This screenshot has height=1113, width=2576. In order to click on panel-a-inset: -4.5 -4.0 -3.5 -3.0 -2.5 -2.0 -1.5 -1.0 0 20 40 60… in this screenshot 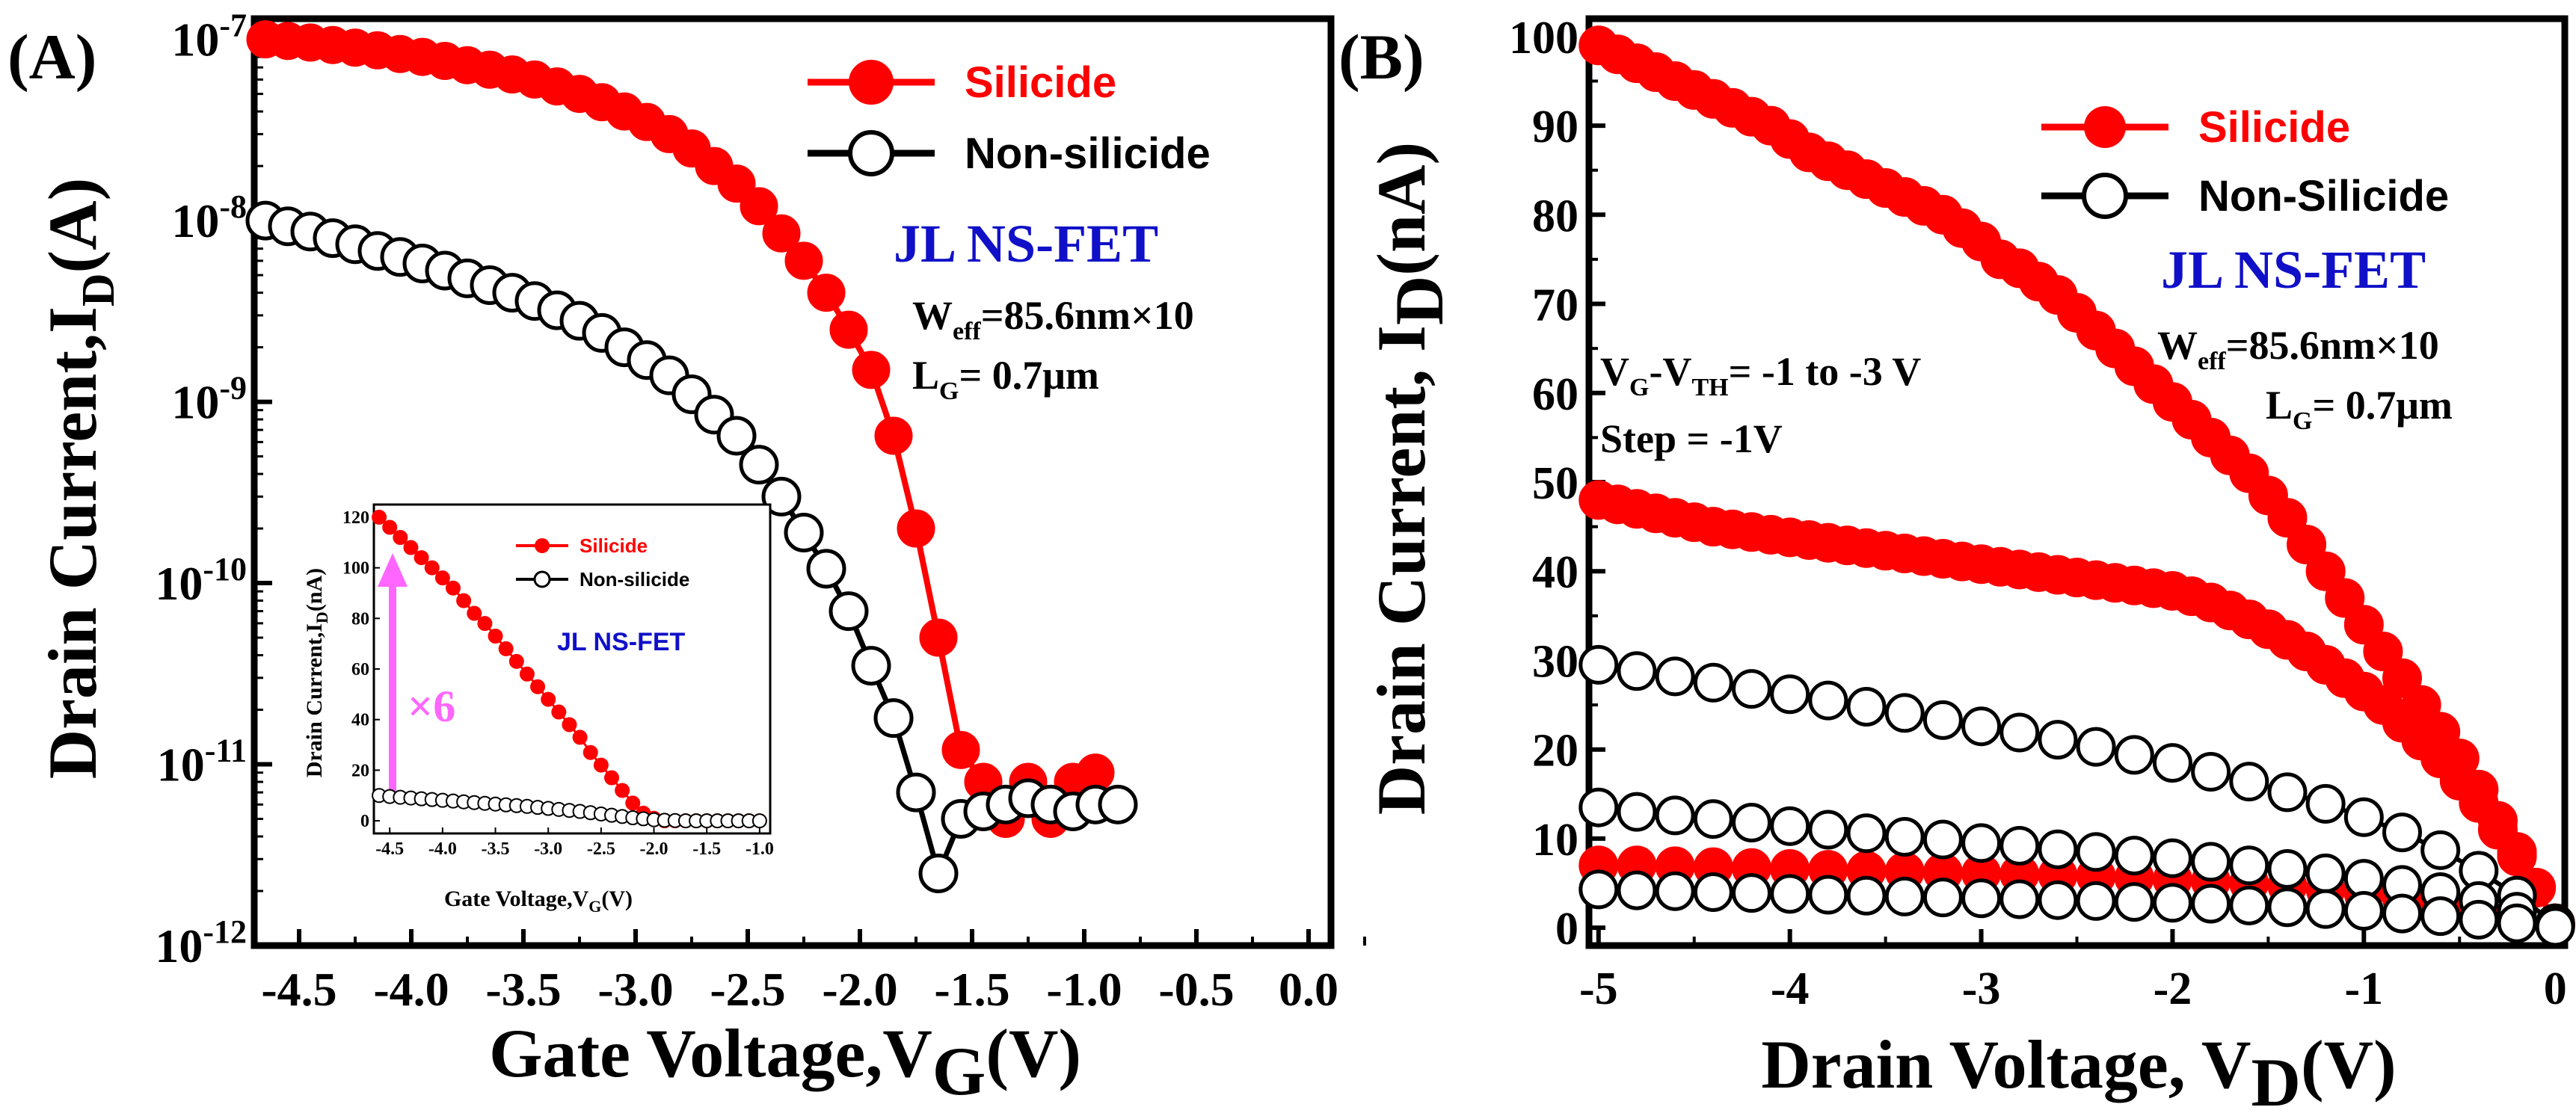, I will do `click(538, 709)`.